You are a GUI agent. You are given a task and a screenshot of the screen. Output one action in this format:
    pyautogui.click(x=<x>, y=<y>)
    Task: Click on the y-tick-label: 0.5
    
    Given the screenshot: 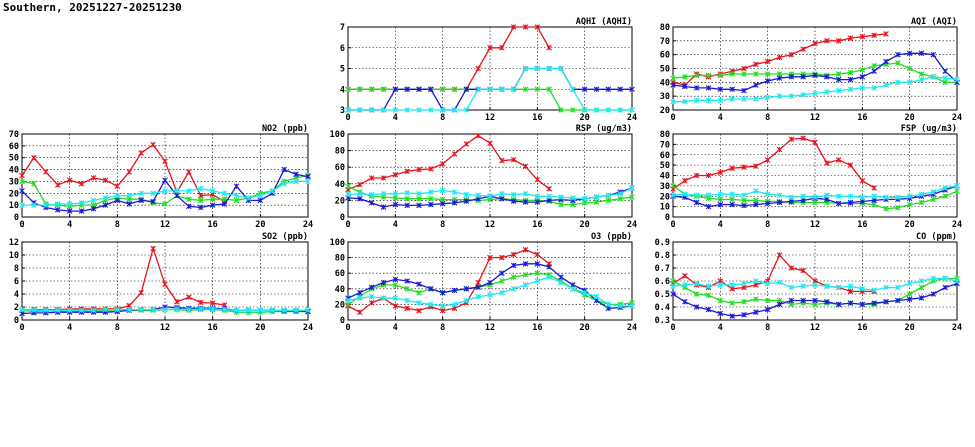 What is the action you would take?
    pyautogui.click(x=662, y=295)
    